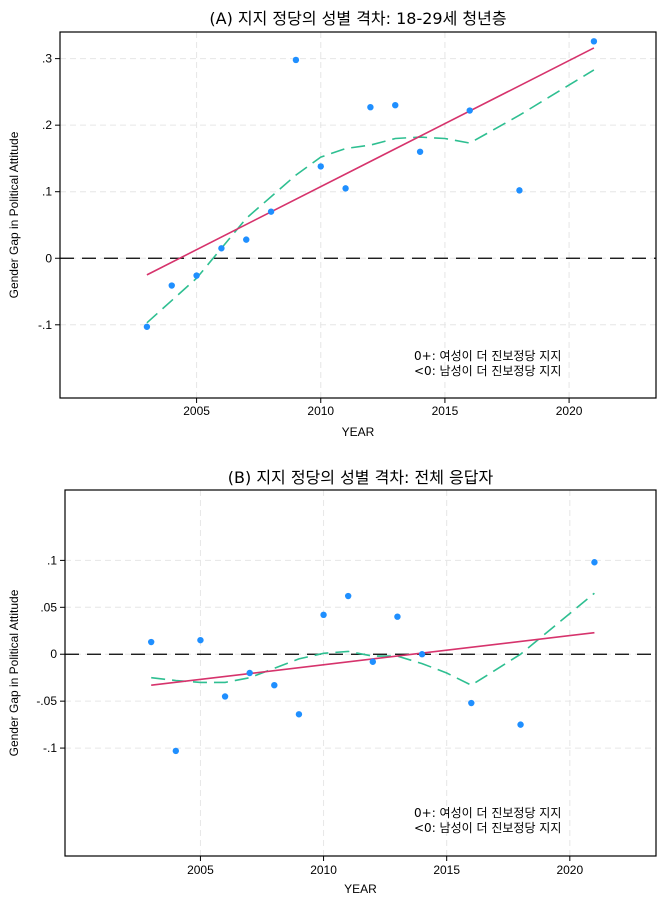 Image resolution: width=666 pixels, height=911 pixels. I want to click on chart-title: (A) 지지 정당의 성별 격차: 18-29세 청년층, so click(357, 18).